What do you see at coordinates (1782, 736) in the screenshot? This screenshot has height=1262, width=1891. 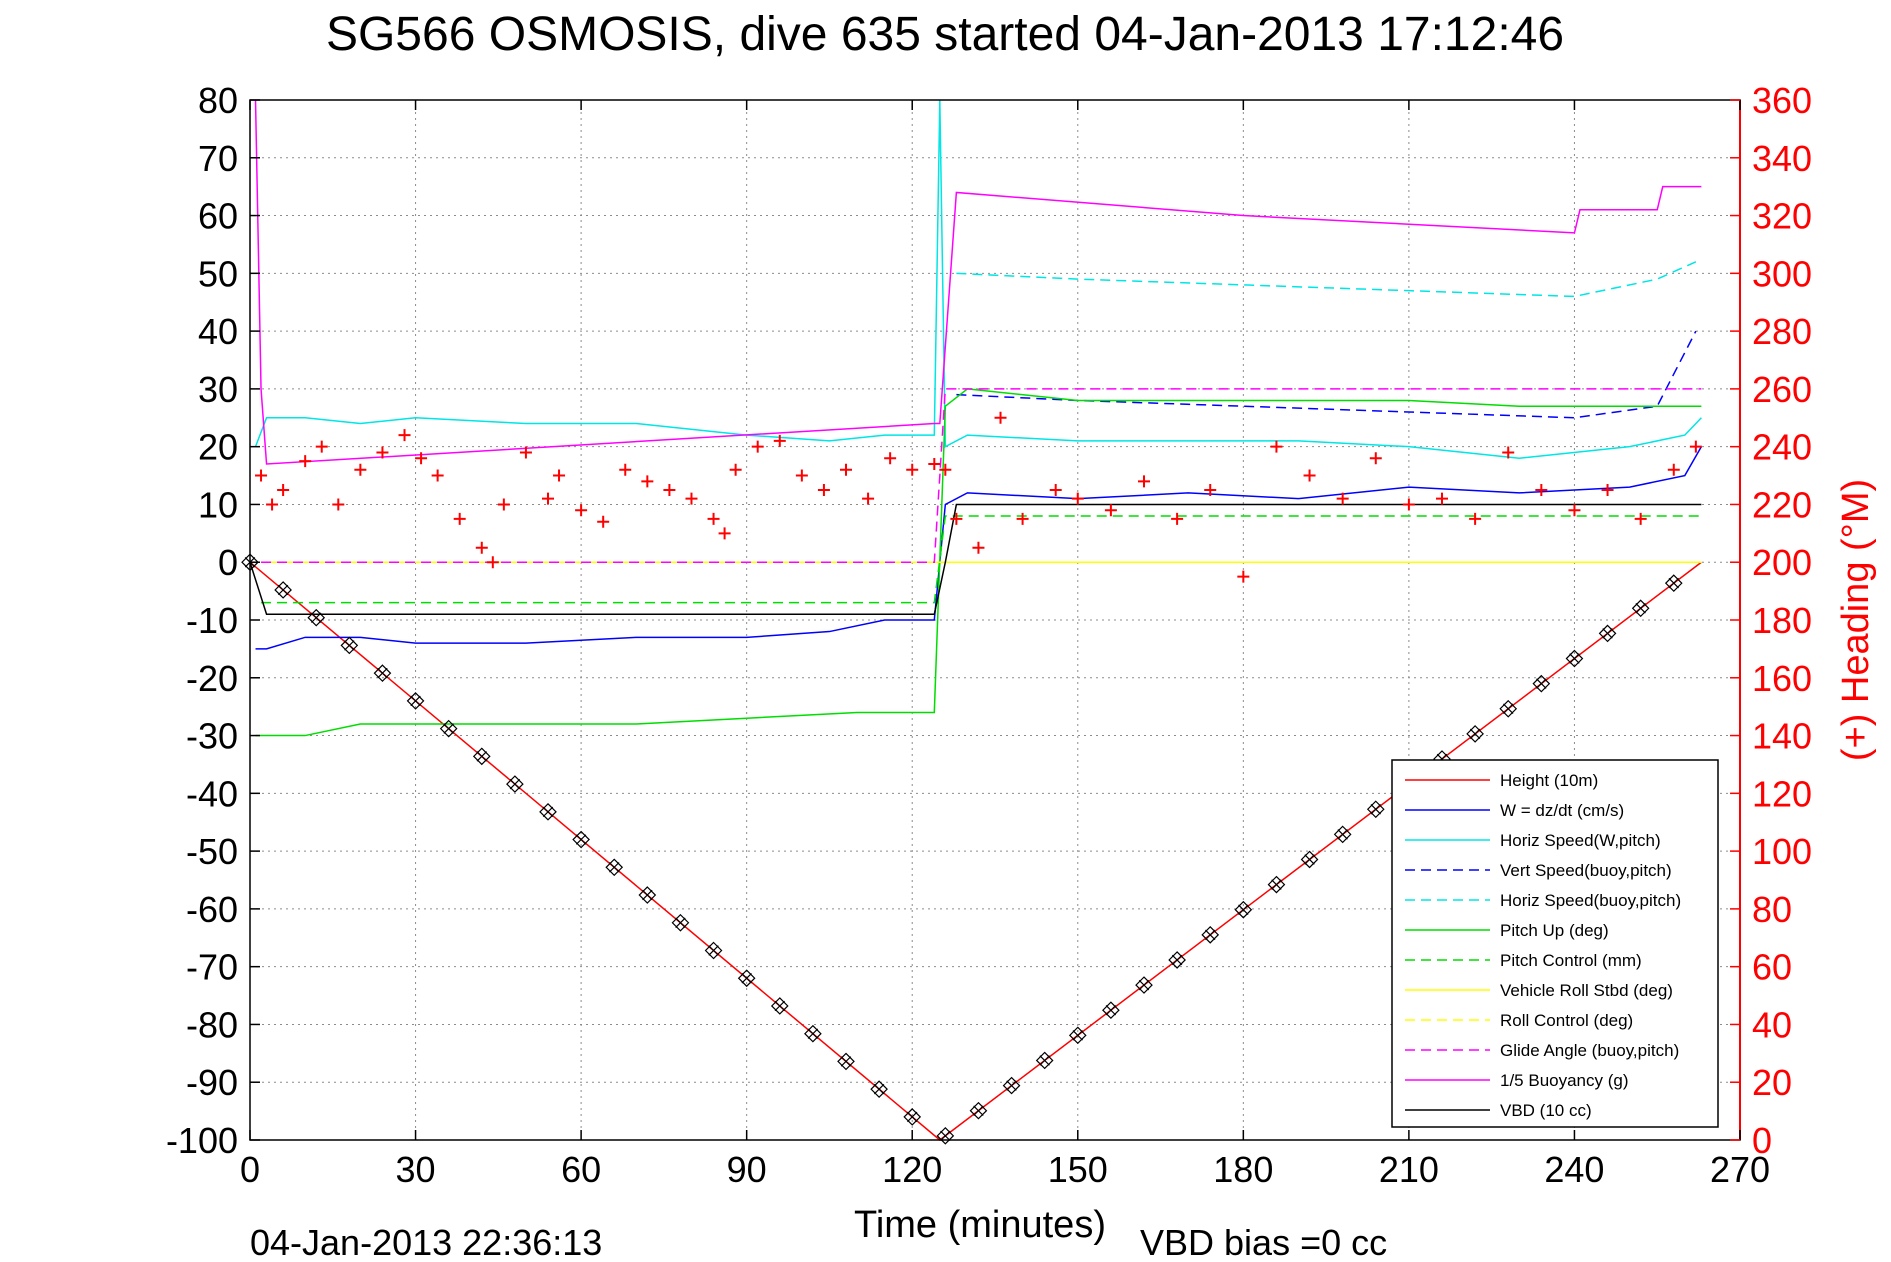 I see `y2-tick-label: 140` at bounding box center [1782, 736].